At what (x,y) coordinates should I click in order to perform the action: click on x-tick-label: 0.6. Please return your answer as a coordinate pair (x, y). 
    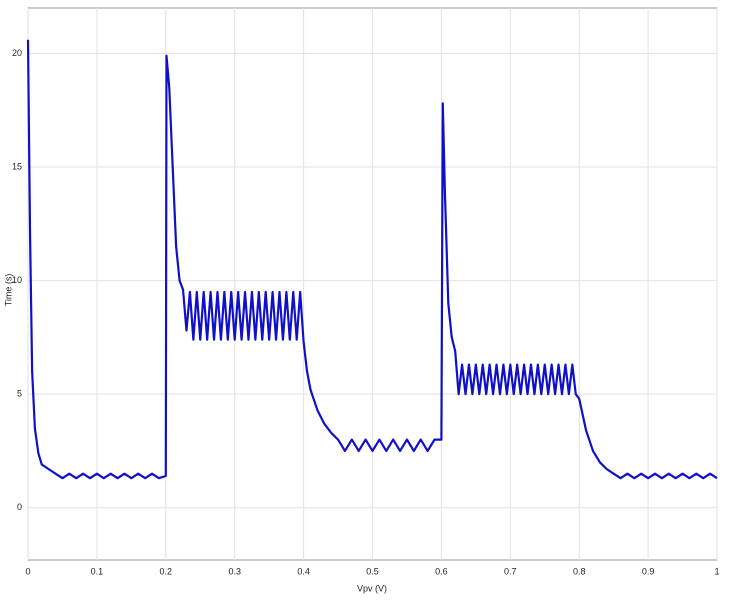
    Looking at the image, I should click on (441, 571).